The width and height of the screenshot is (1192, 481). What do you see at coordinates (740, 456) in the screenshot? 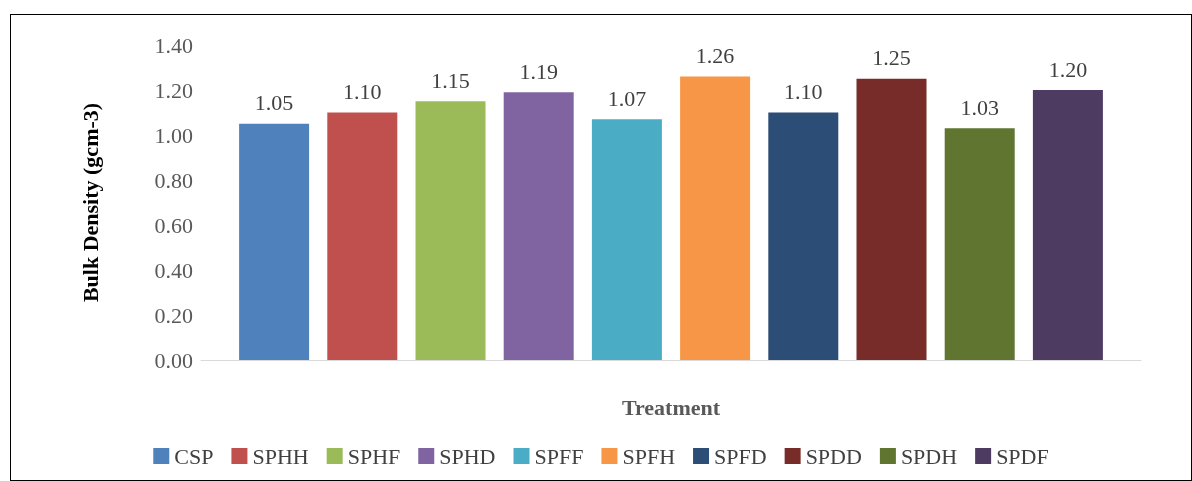
I see `legend-label: SPFD` at bounding box center [740, 456].